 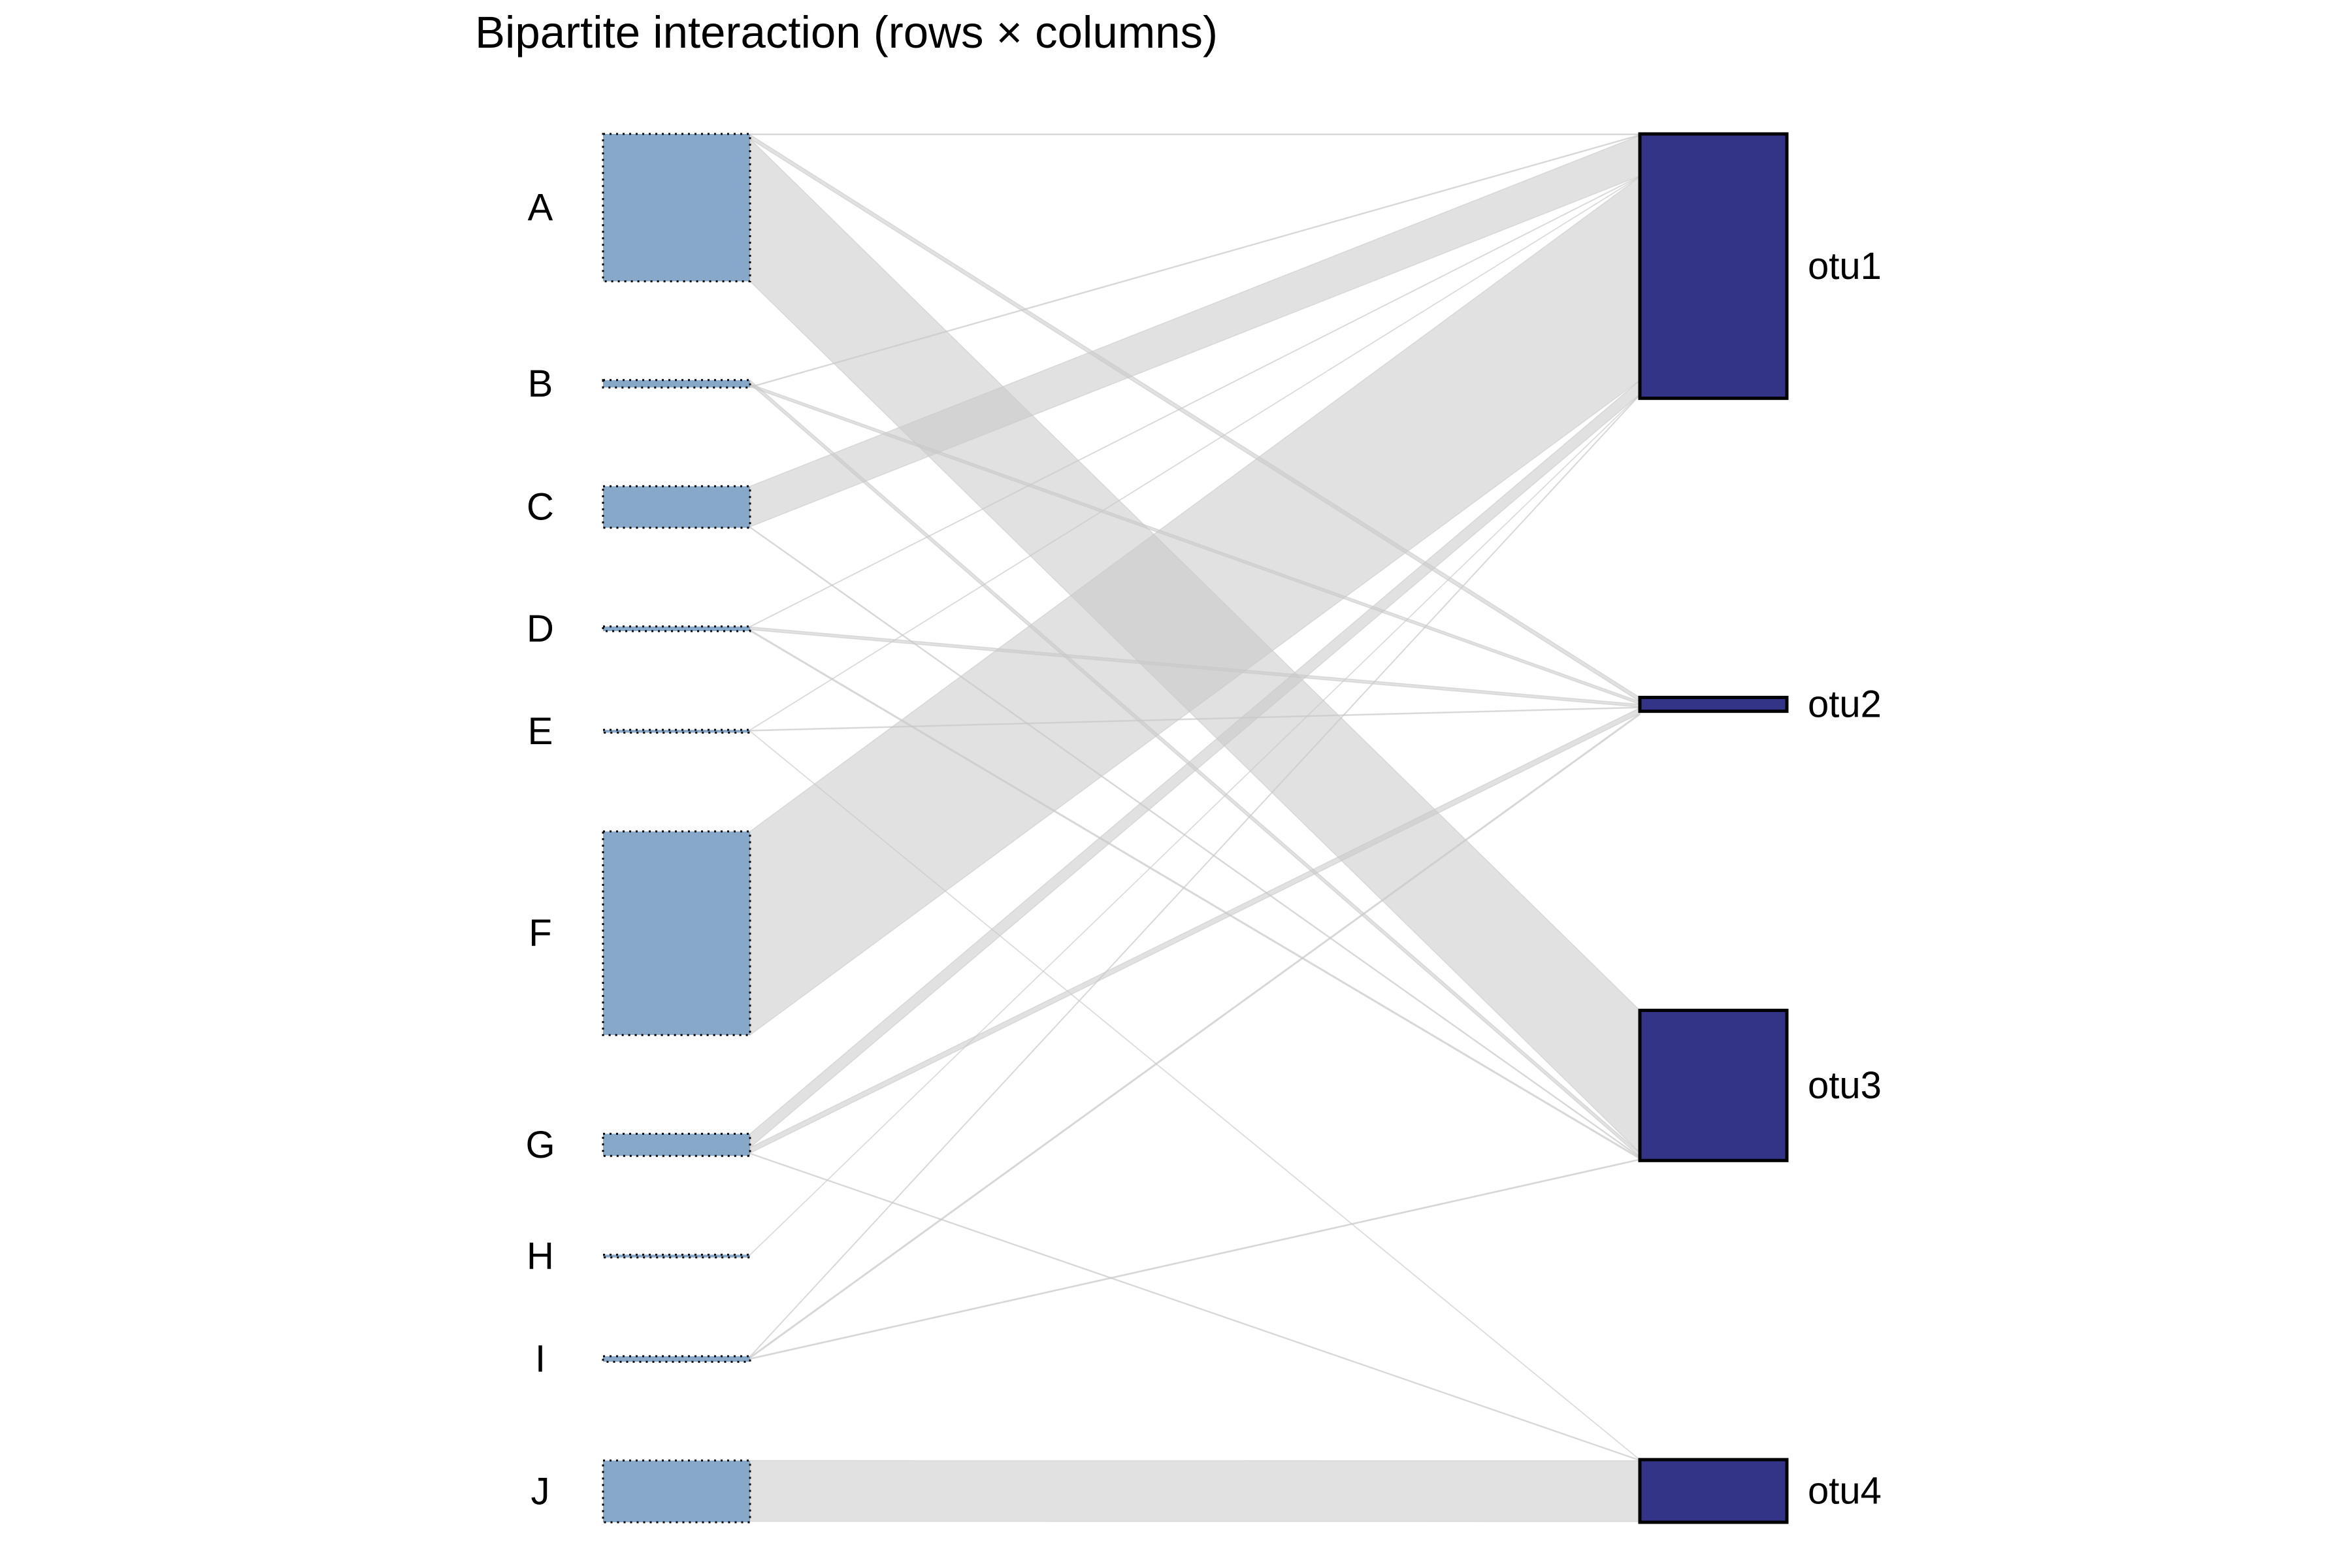 I want to click on lower-box-H, so click(x=676, y=1256).